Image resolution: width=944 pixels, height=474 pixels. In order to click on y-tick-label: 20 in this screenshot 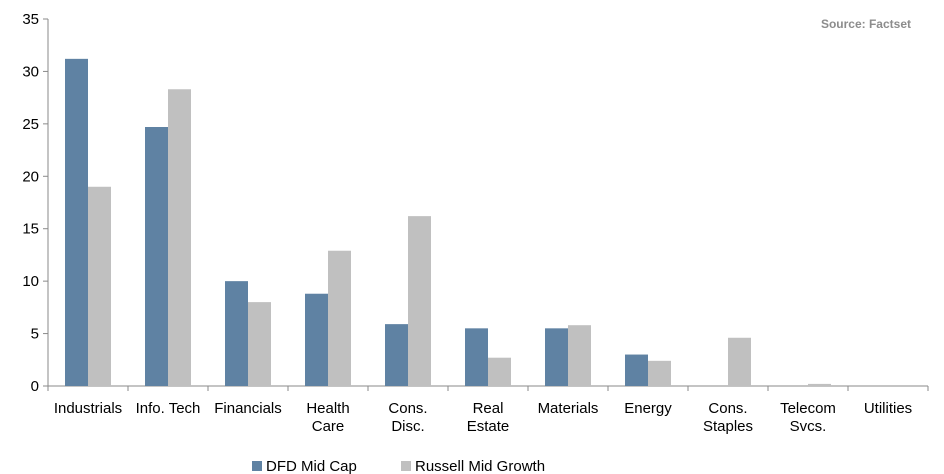, I will do `click(30, 176)`.